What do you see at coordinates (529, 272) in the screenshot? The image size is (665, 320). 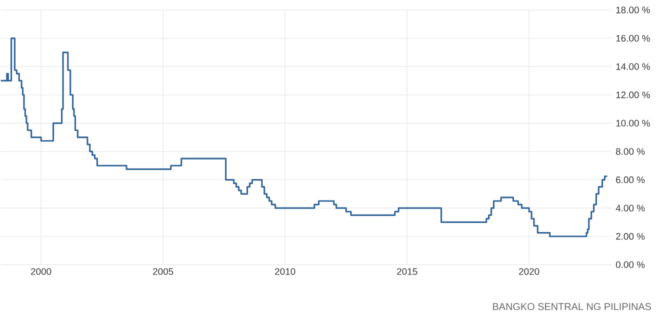 I see `x-tick-label: 2020` at bounding box center [529, 272].